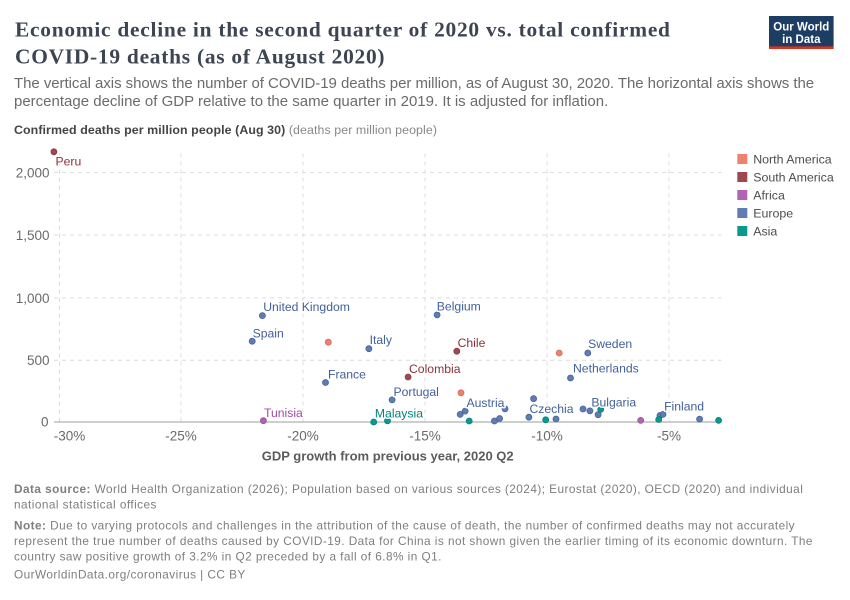 The width and height of the screenshot is (850, 600). What do you see at coordinates (399, 413) in the screenshot?
I see `svg-text: Malaysia` at bounding box center [399, 413].